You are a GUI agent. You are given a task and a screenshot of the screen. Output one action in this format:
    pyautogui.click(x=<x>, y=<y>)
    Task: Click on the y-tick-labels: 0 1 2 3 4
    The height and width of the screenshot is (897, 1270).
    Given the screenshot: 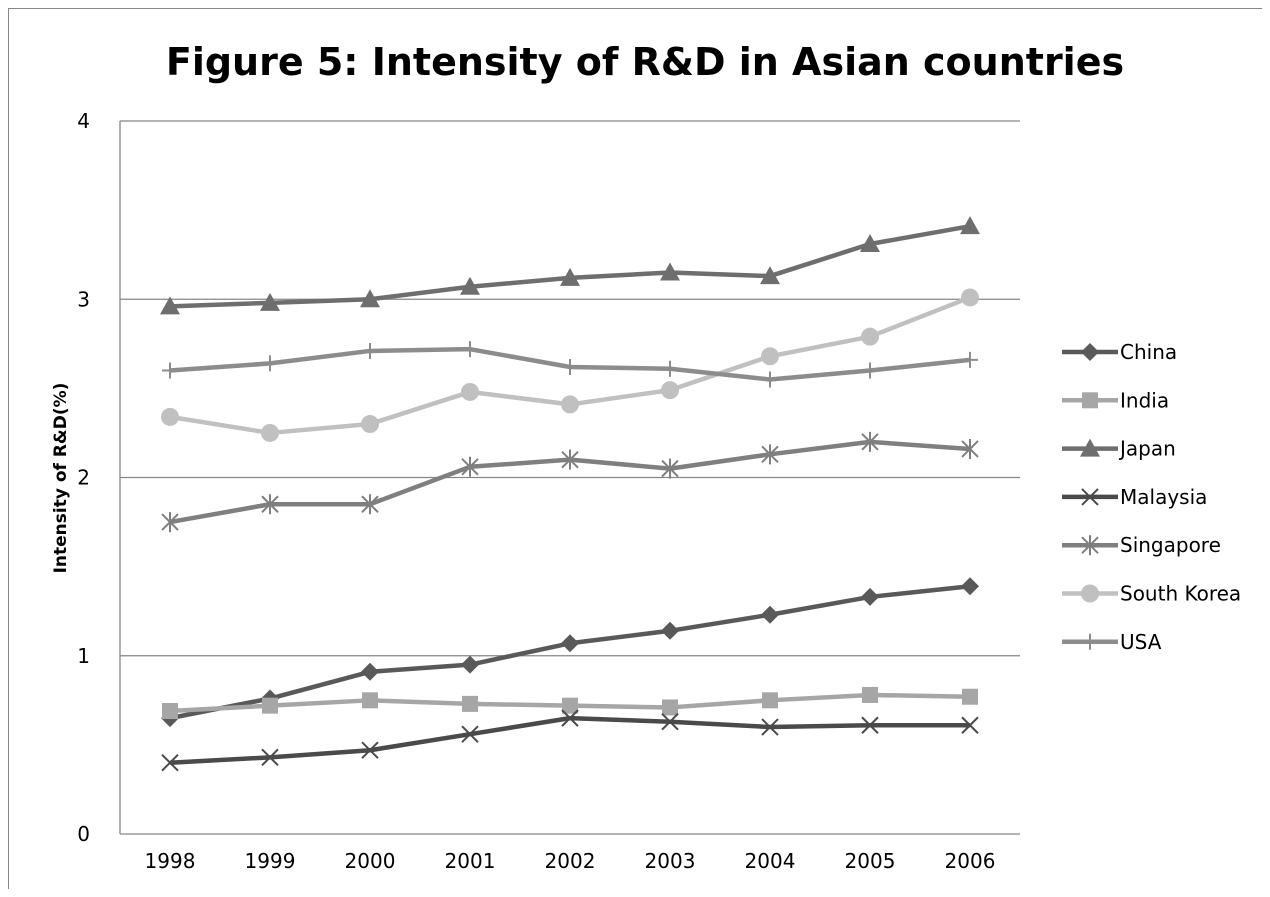 What is the action you would take?
    pyautogui.click(x=83, y=477)
    